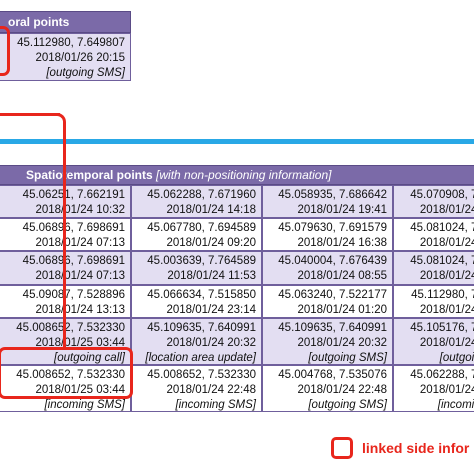 The width and height of the screenshot is (474, 474). Describe the element at coordinates (211, 210) in the screenshot. I see `cell-datetime: 2018/01/24 14:18` at that location.